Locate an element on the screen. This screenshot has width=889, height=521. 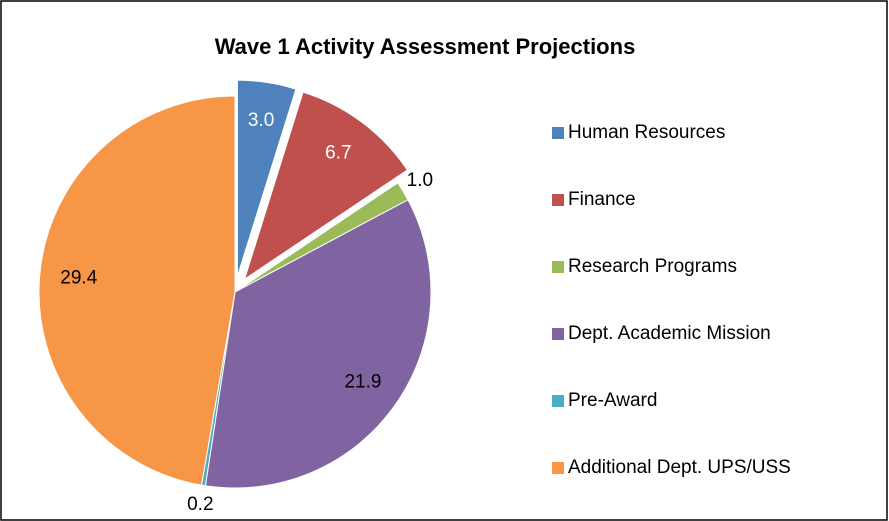
data-label: 21.9 is located at coordinates (362, 382).